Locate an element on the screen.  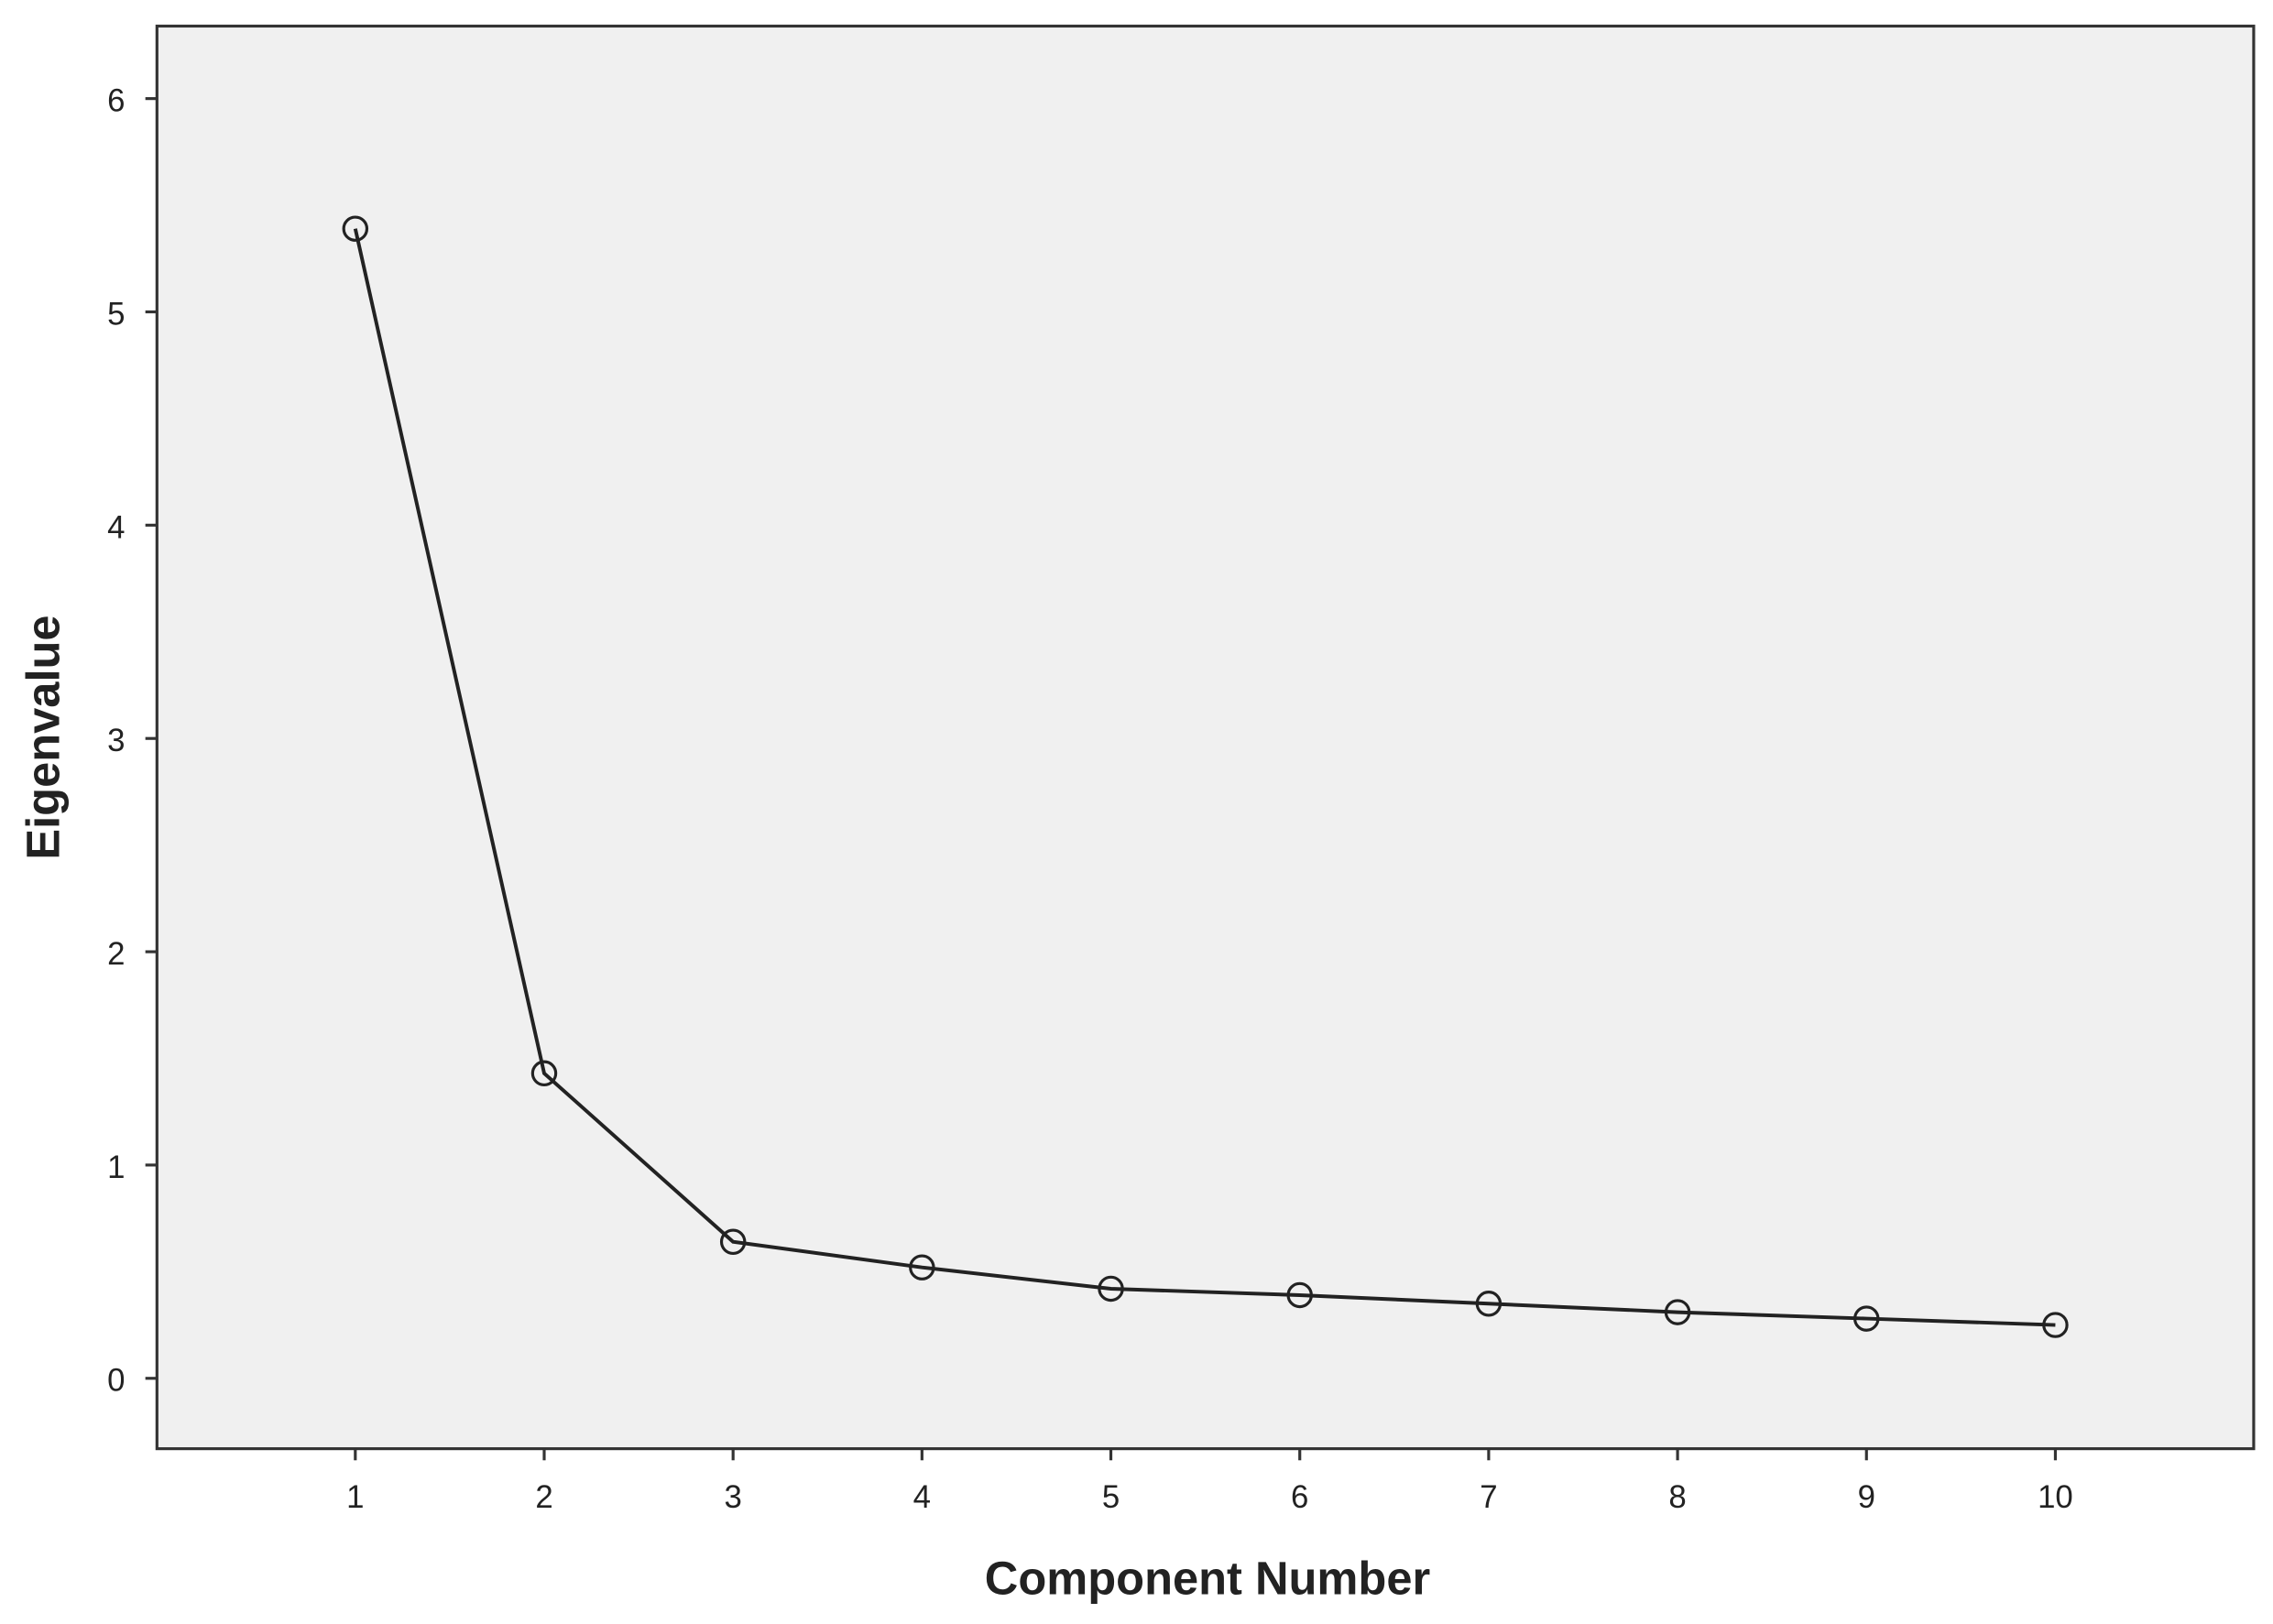
y-tick-label: 1 is located at coordinates (116, 1167).